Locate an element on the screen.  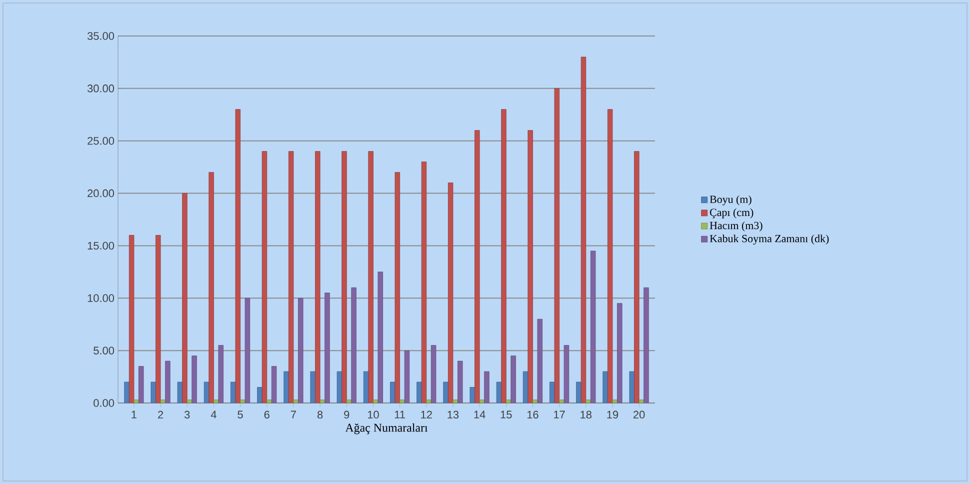
x-tick-label: 14 is located at coordinates (480, 414).